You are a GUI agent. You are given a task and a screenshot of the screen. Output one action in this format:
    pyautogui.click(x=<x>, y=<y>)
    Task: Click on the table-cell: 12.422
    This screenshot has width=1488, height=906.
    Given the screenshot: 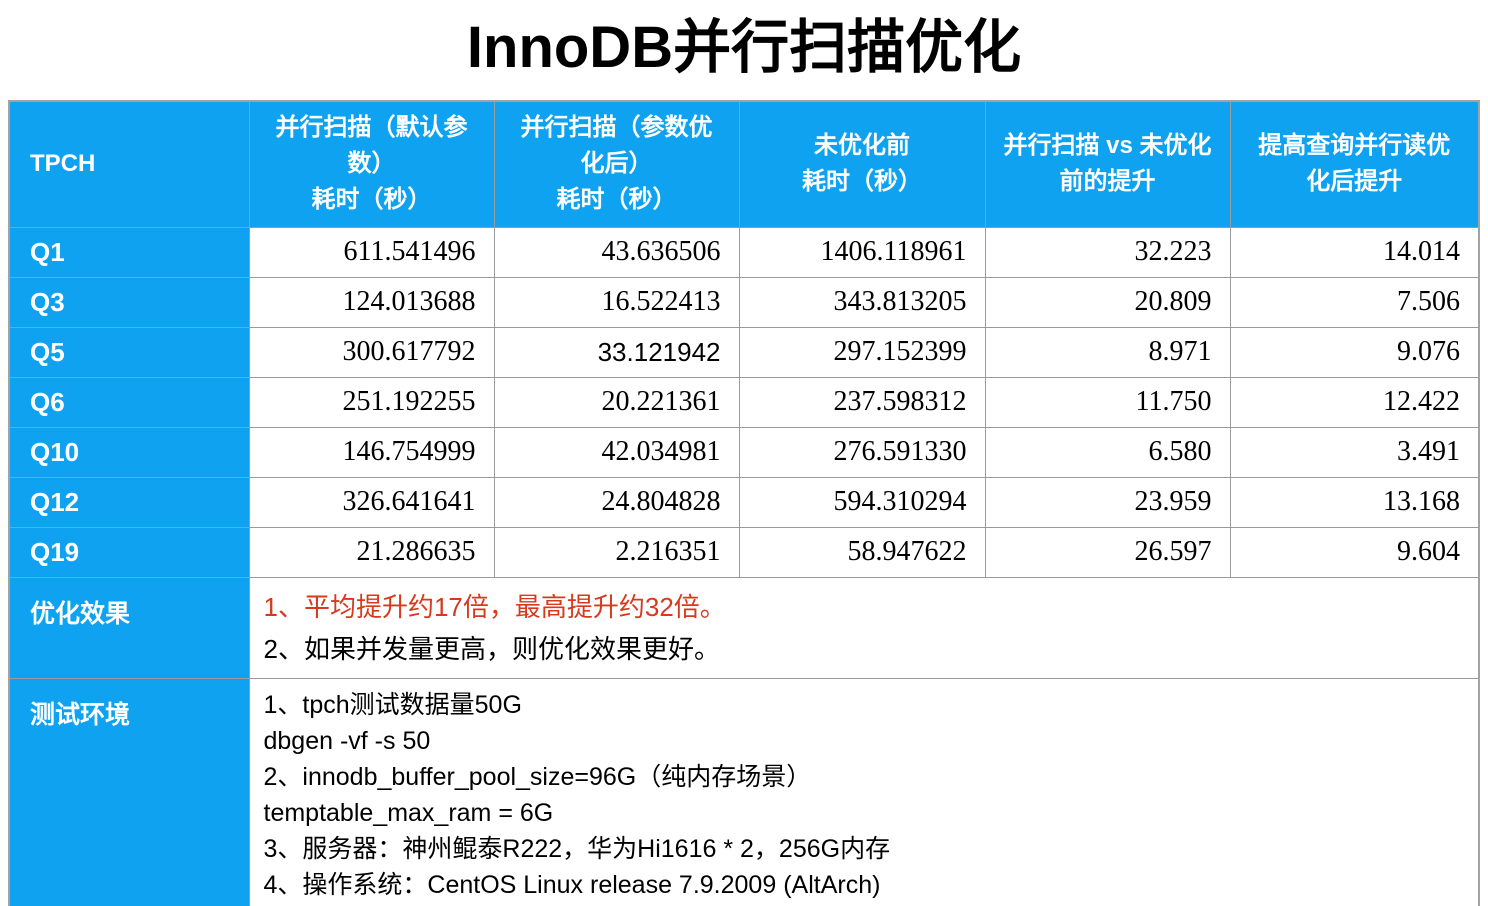 What is the action you would take?
    pyautogui.click(x=1354, y=402)
    